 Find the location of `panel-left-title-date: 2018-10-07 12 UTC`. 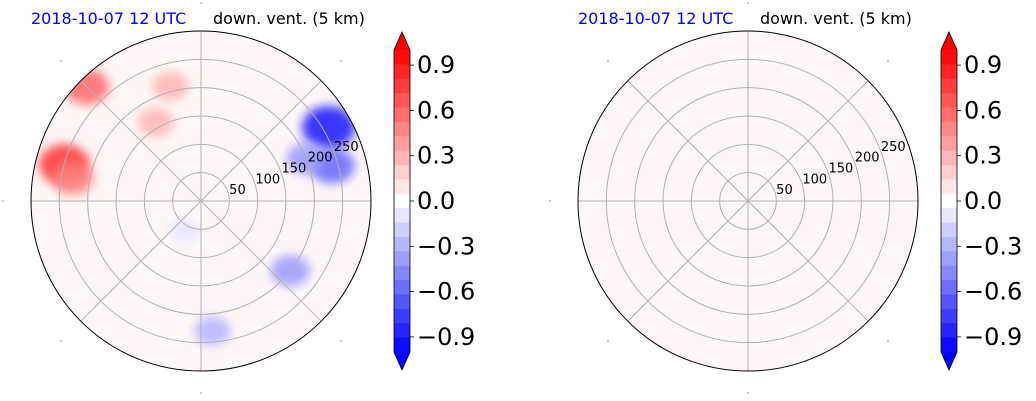

panel-left-title-date: 2018-10-07 12 UTC is located at coordinates (108, 18).